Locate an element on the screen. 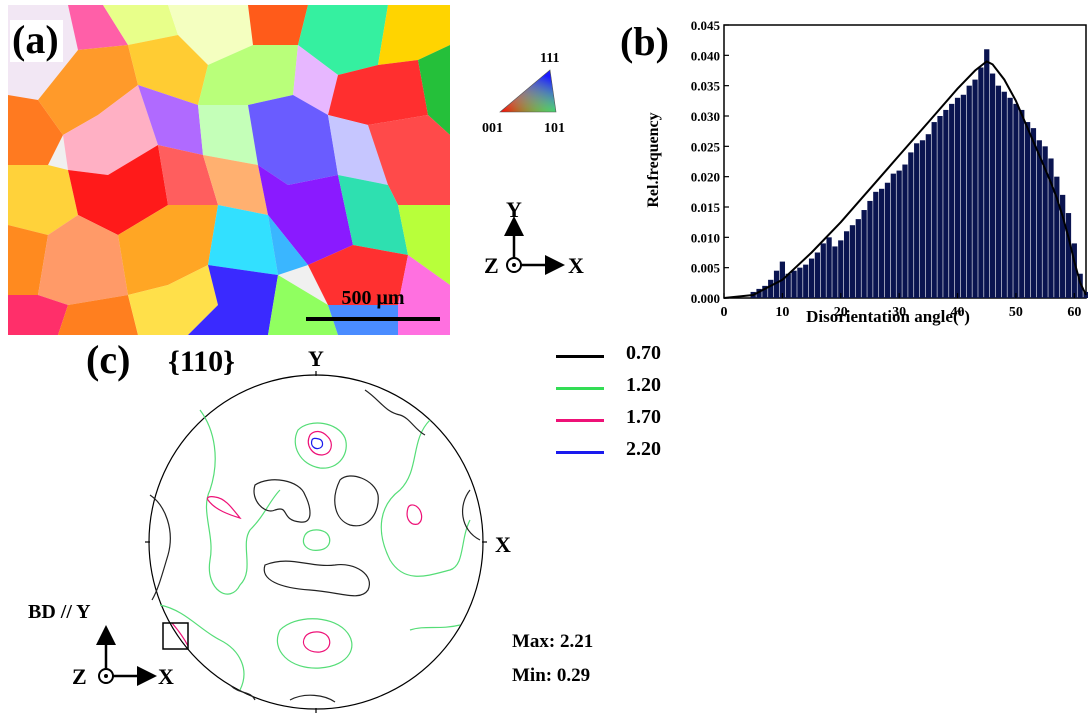 The height and width of the screenshot is (715, 1088). ipf-label-111: 111 is located at coordinates (549, 58).